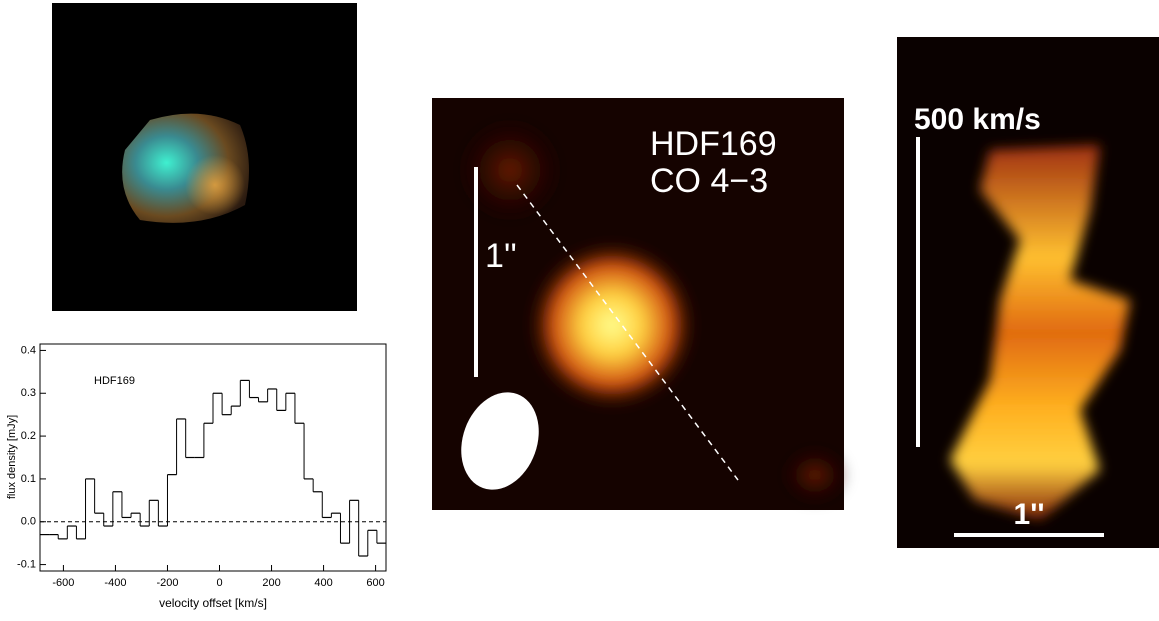 Image resolution: width=1159 pixels, height=621 pixels. What do you see at coordinates (115, 583) in the screenshot?
I see `x-tick-label: -400` at bounding box center [115, 583].